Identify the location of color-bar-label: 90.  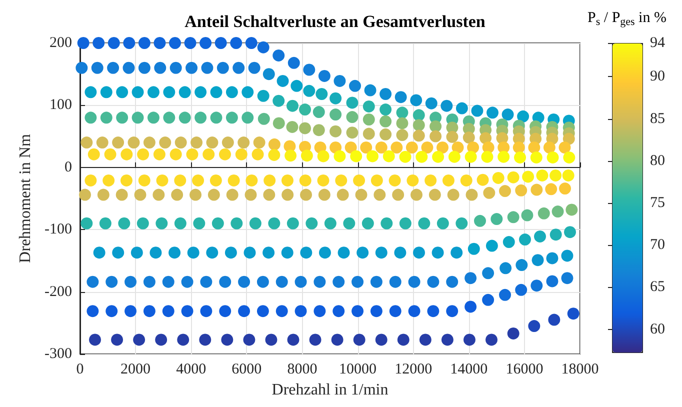
(657, 76).